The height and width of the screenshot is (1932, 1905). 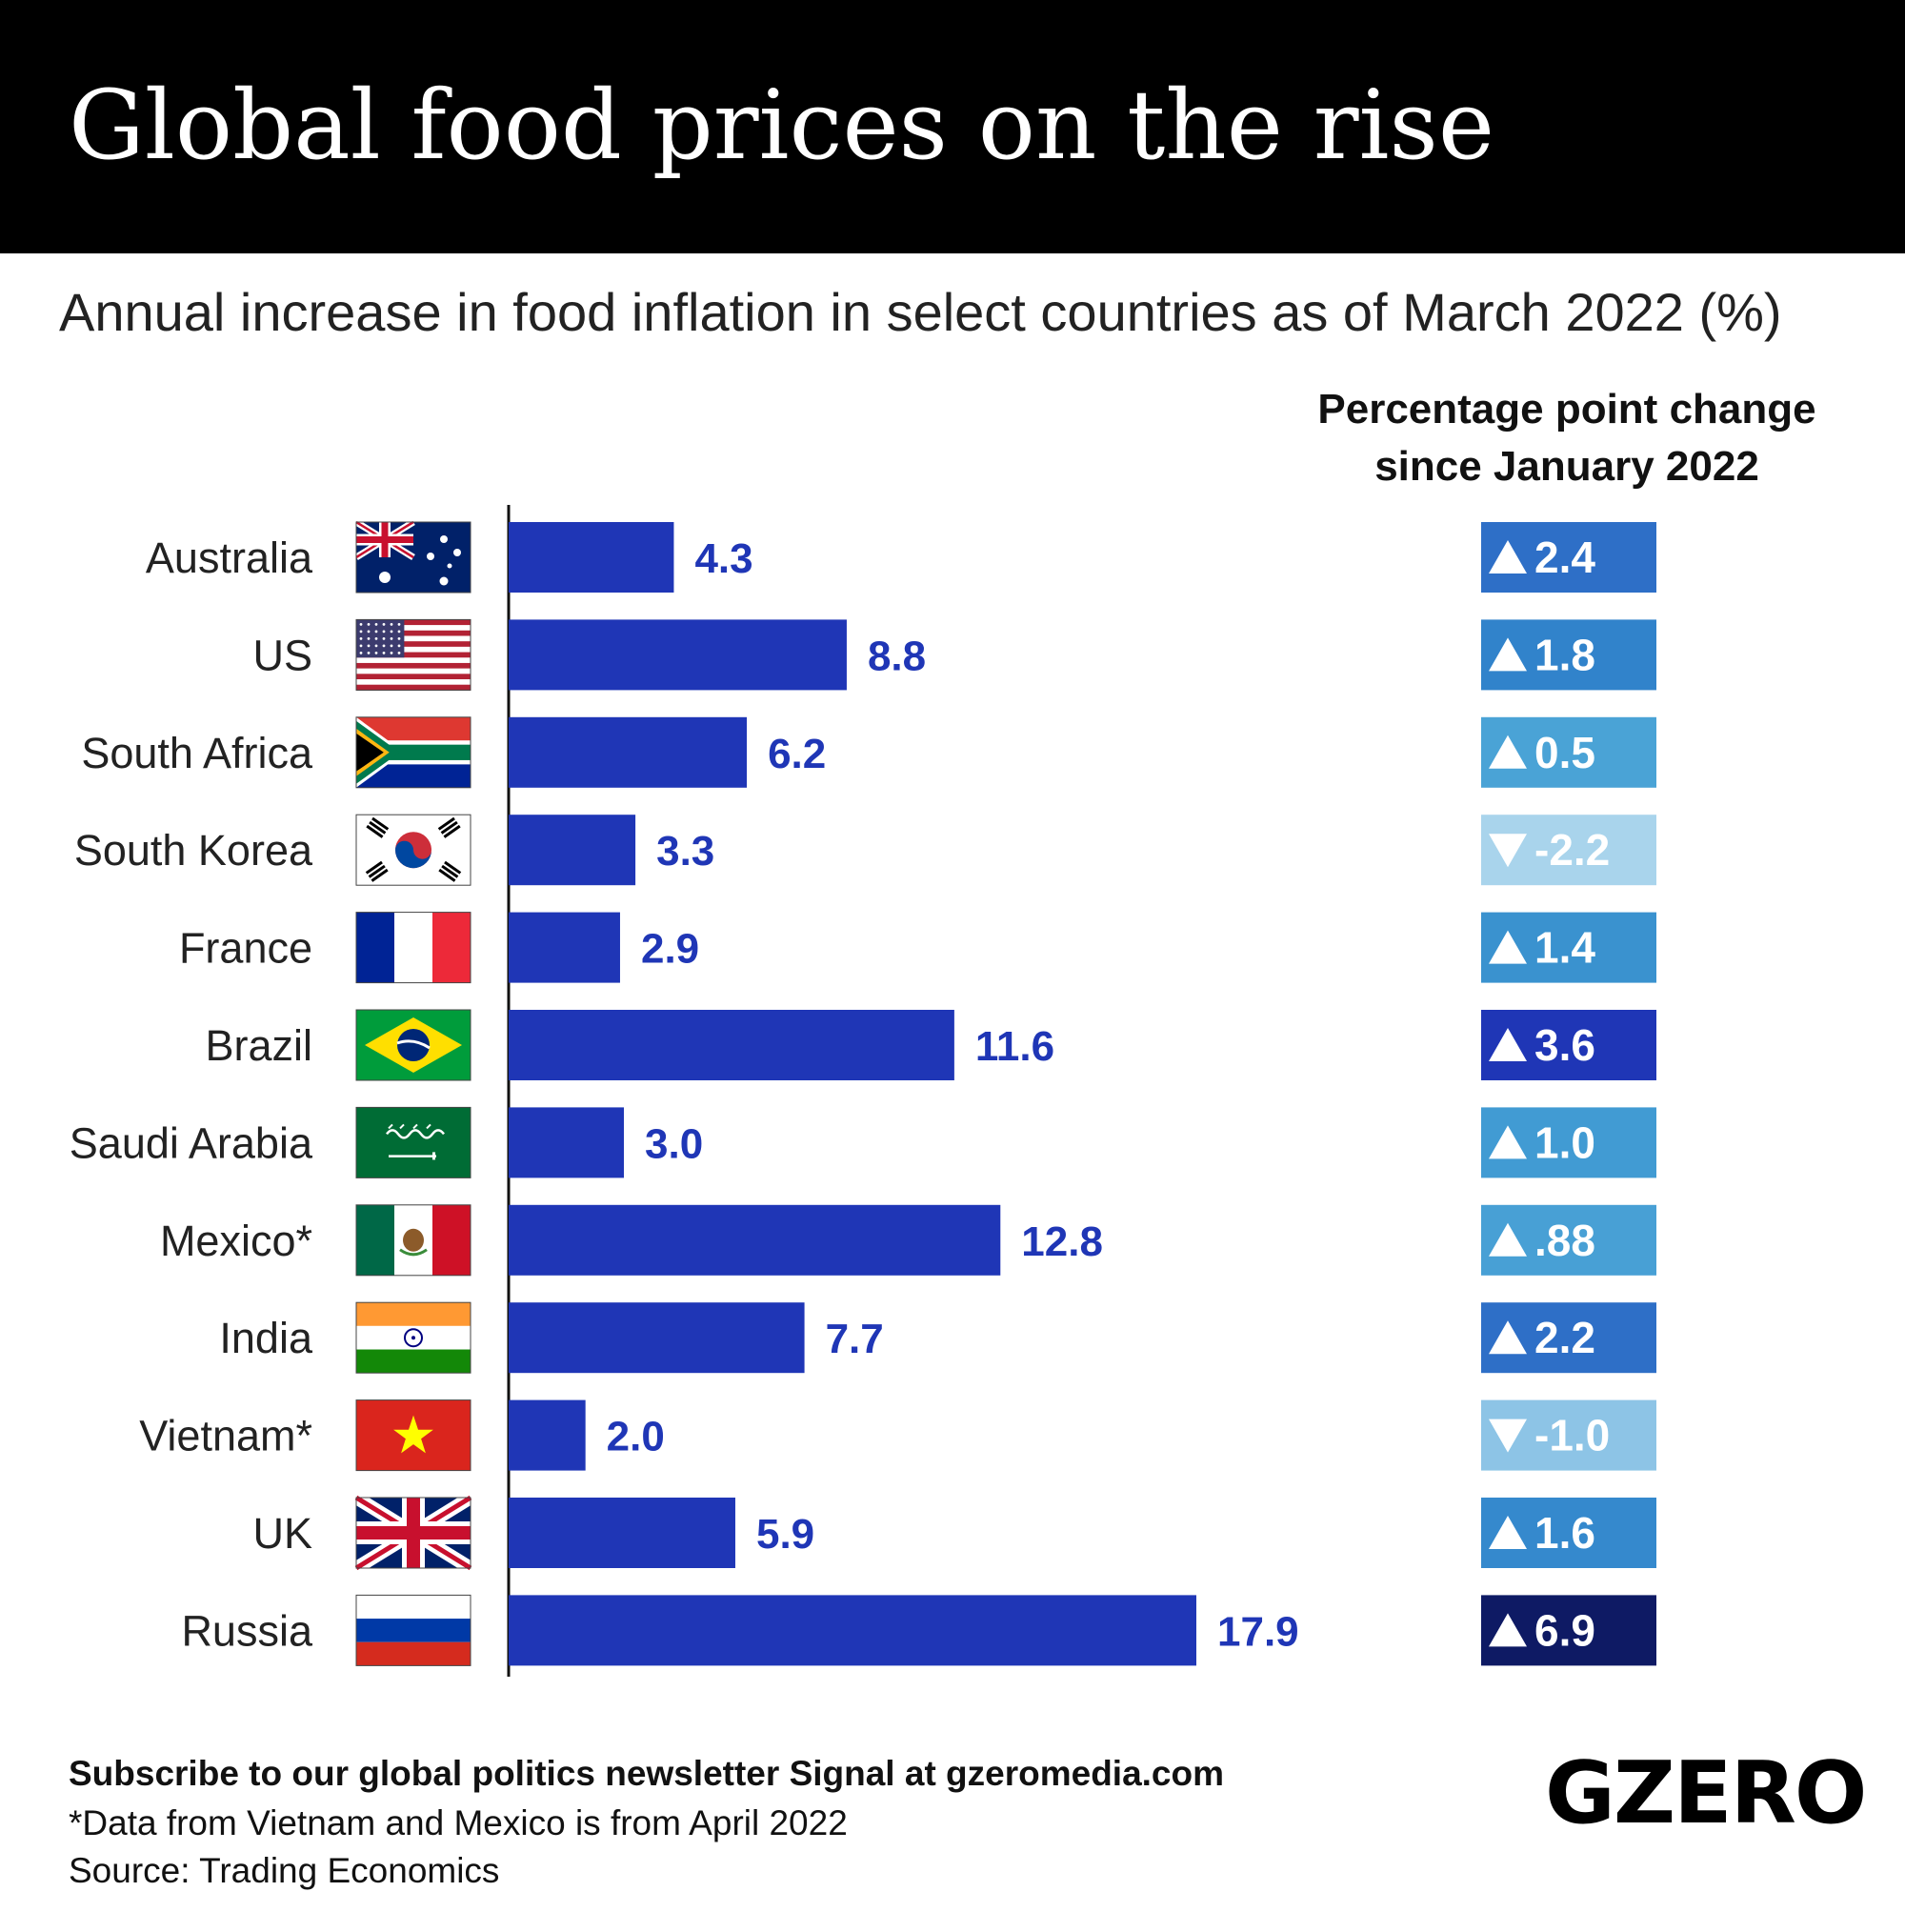 I want to click on saudi-arabia-flag, so click(x=413, y=1142).